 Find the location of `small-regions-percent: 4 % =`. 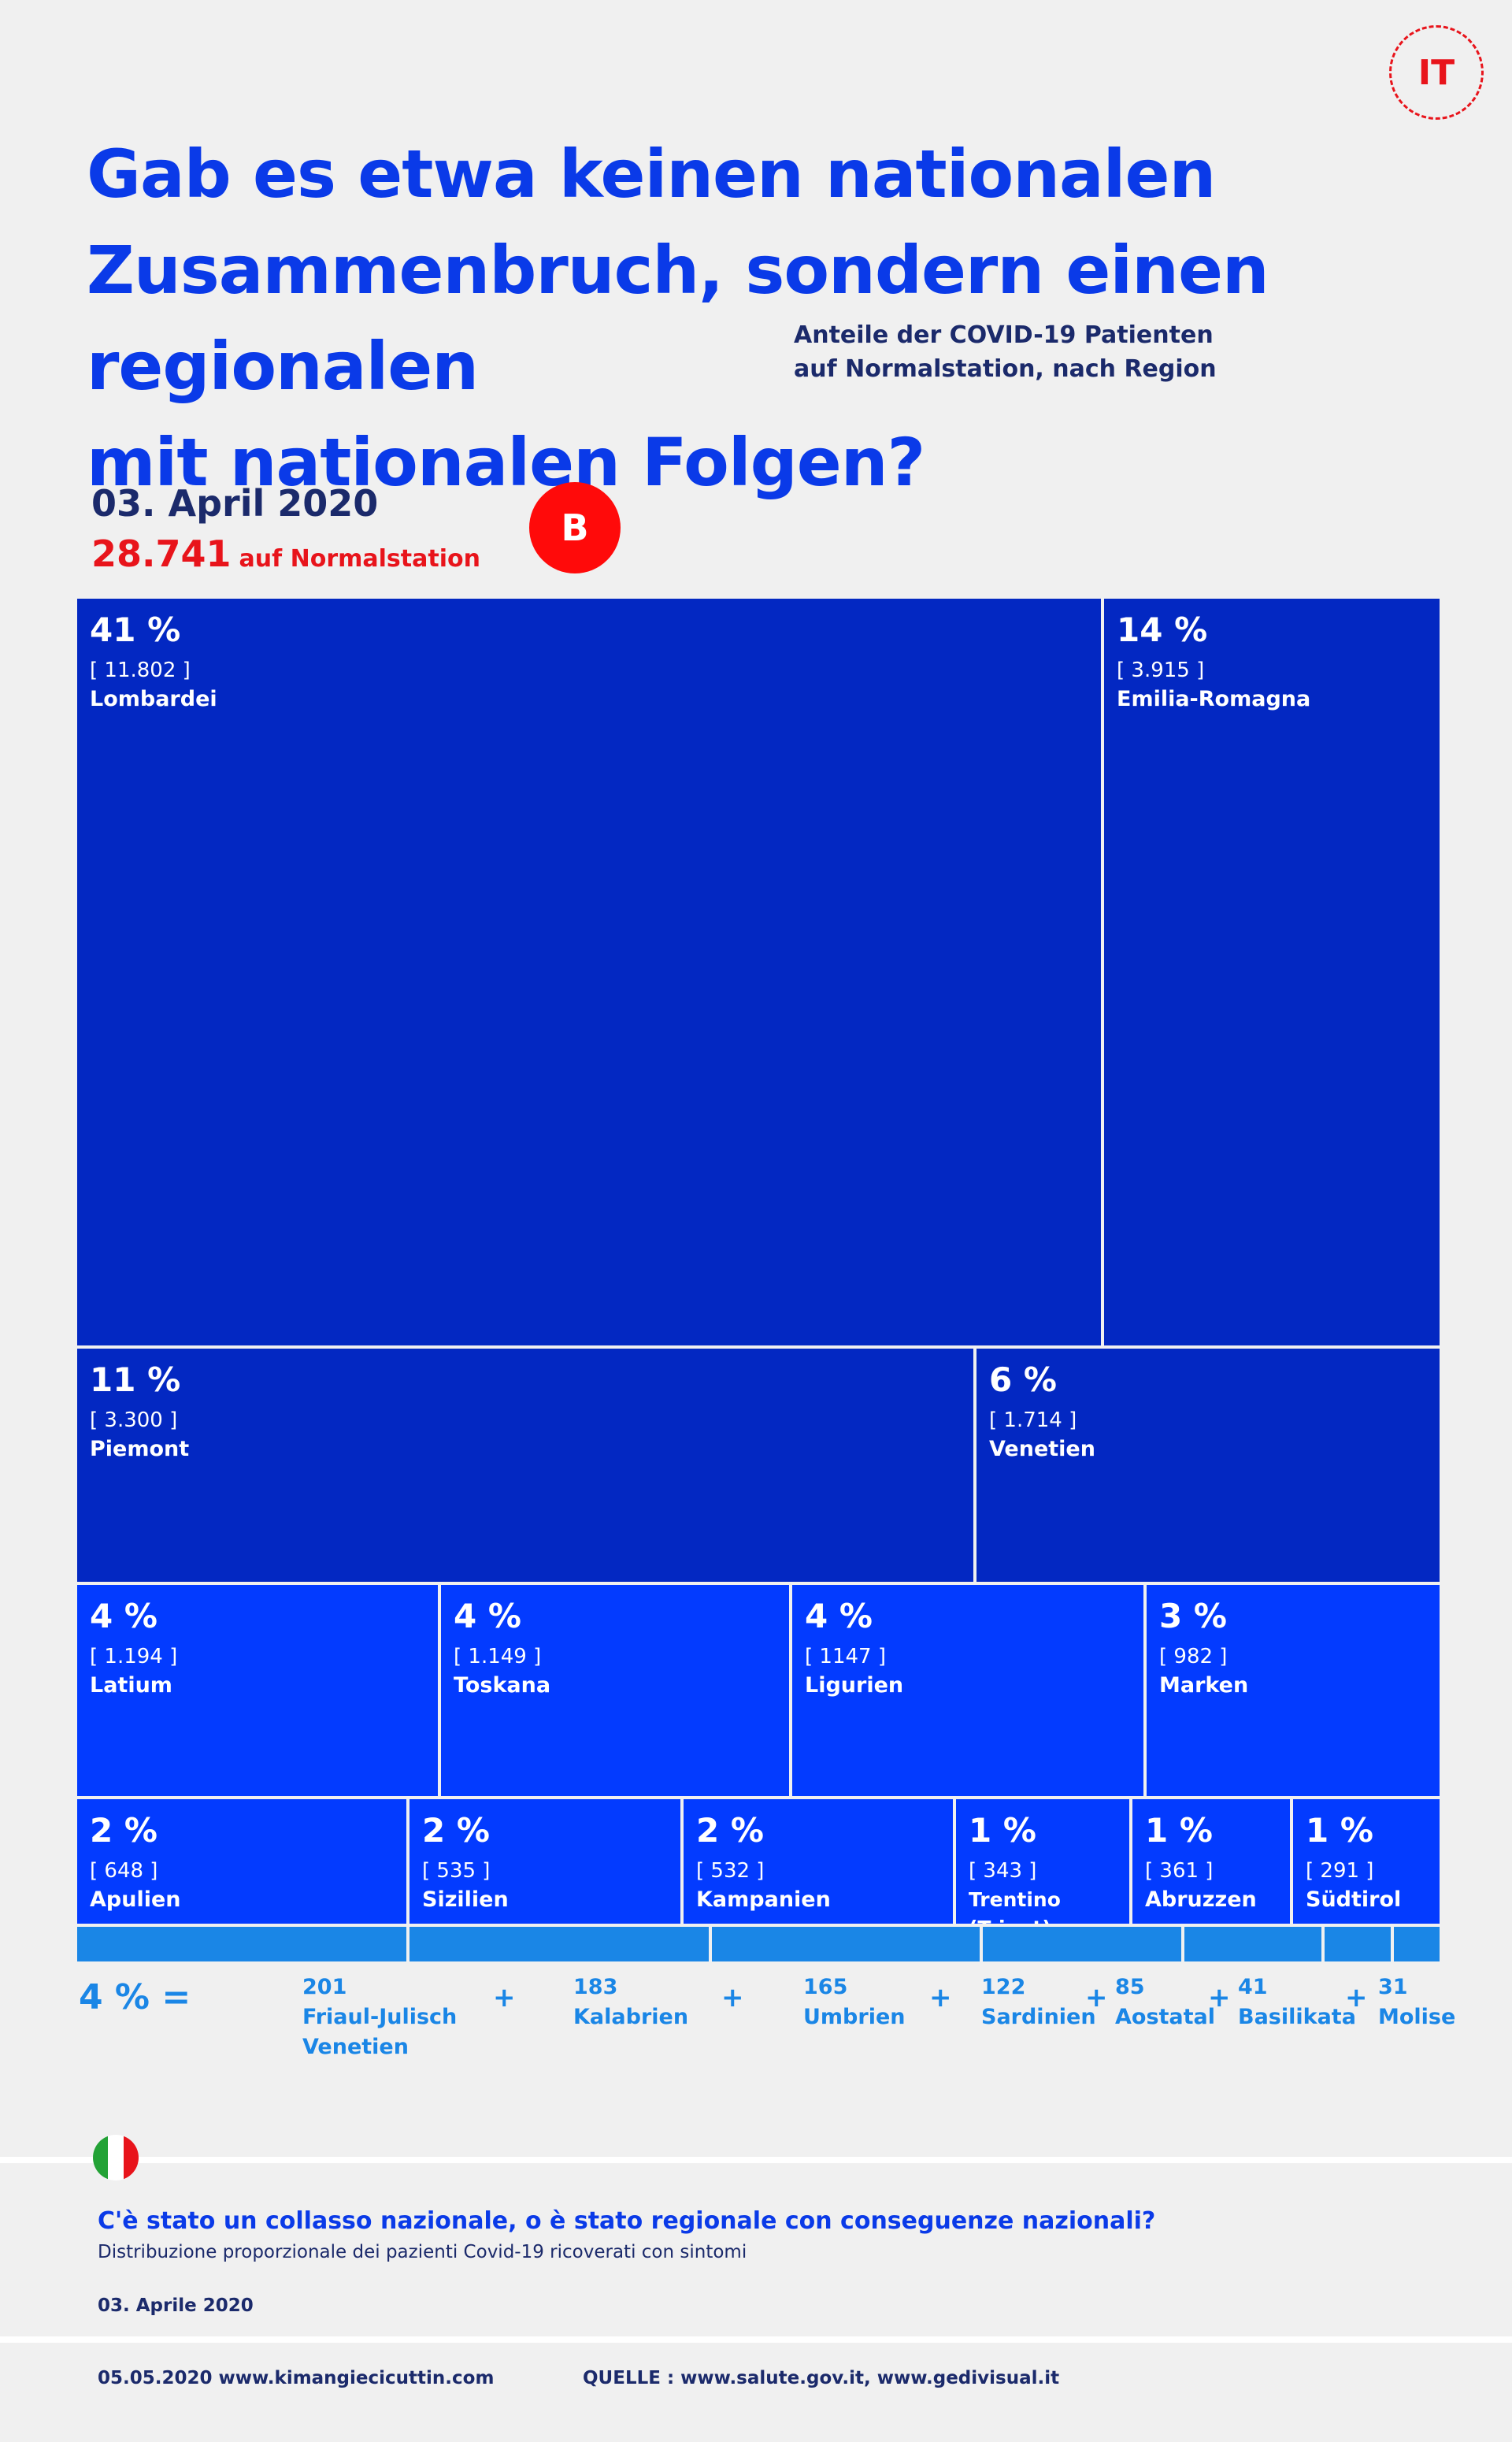

small-regions-percent: 4 % = is located at coordinates (135, 1997).